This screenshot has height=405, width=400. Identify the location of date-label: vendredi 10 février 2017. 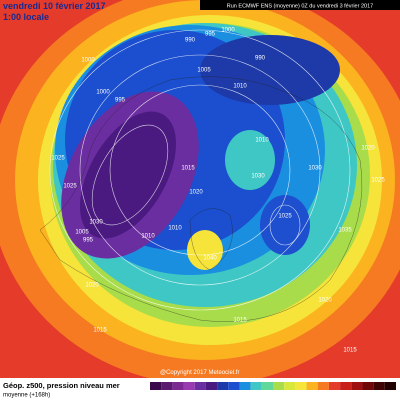
(54, 6).